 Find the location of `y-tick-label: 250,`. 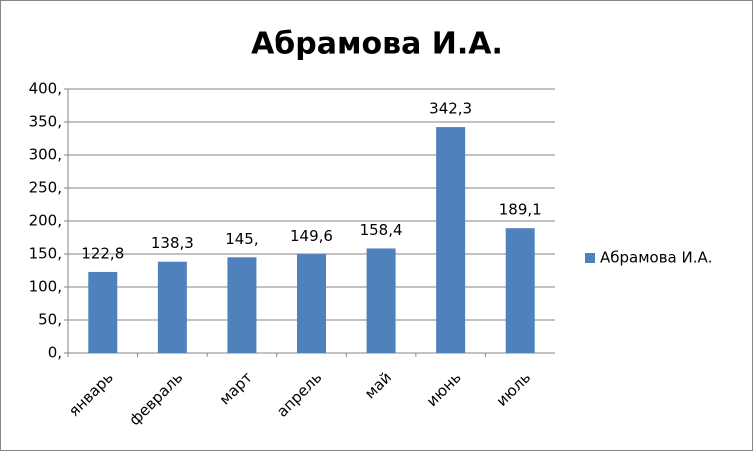

y-tick-label: 250, is located at coordinates (45, 188).